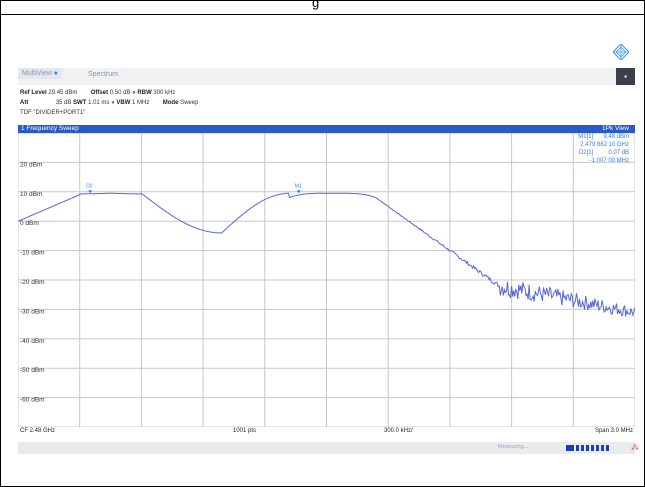 This screenshot has width=645, height=487. What do you see at coordinates (189, 103) in the screenshot?
I see `mode-value: Sweep` at bounding box center [189, 103].